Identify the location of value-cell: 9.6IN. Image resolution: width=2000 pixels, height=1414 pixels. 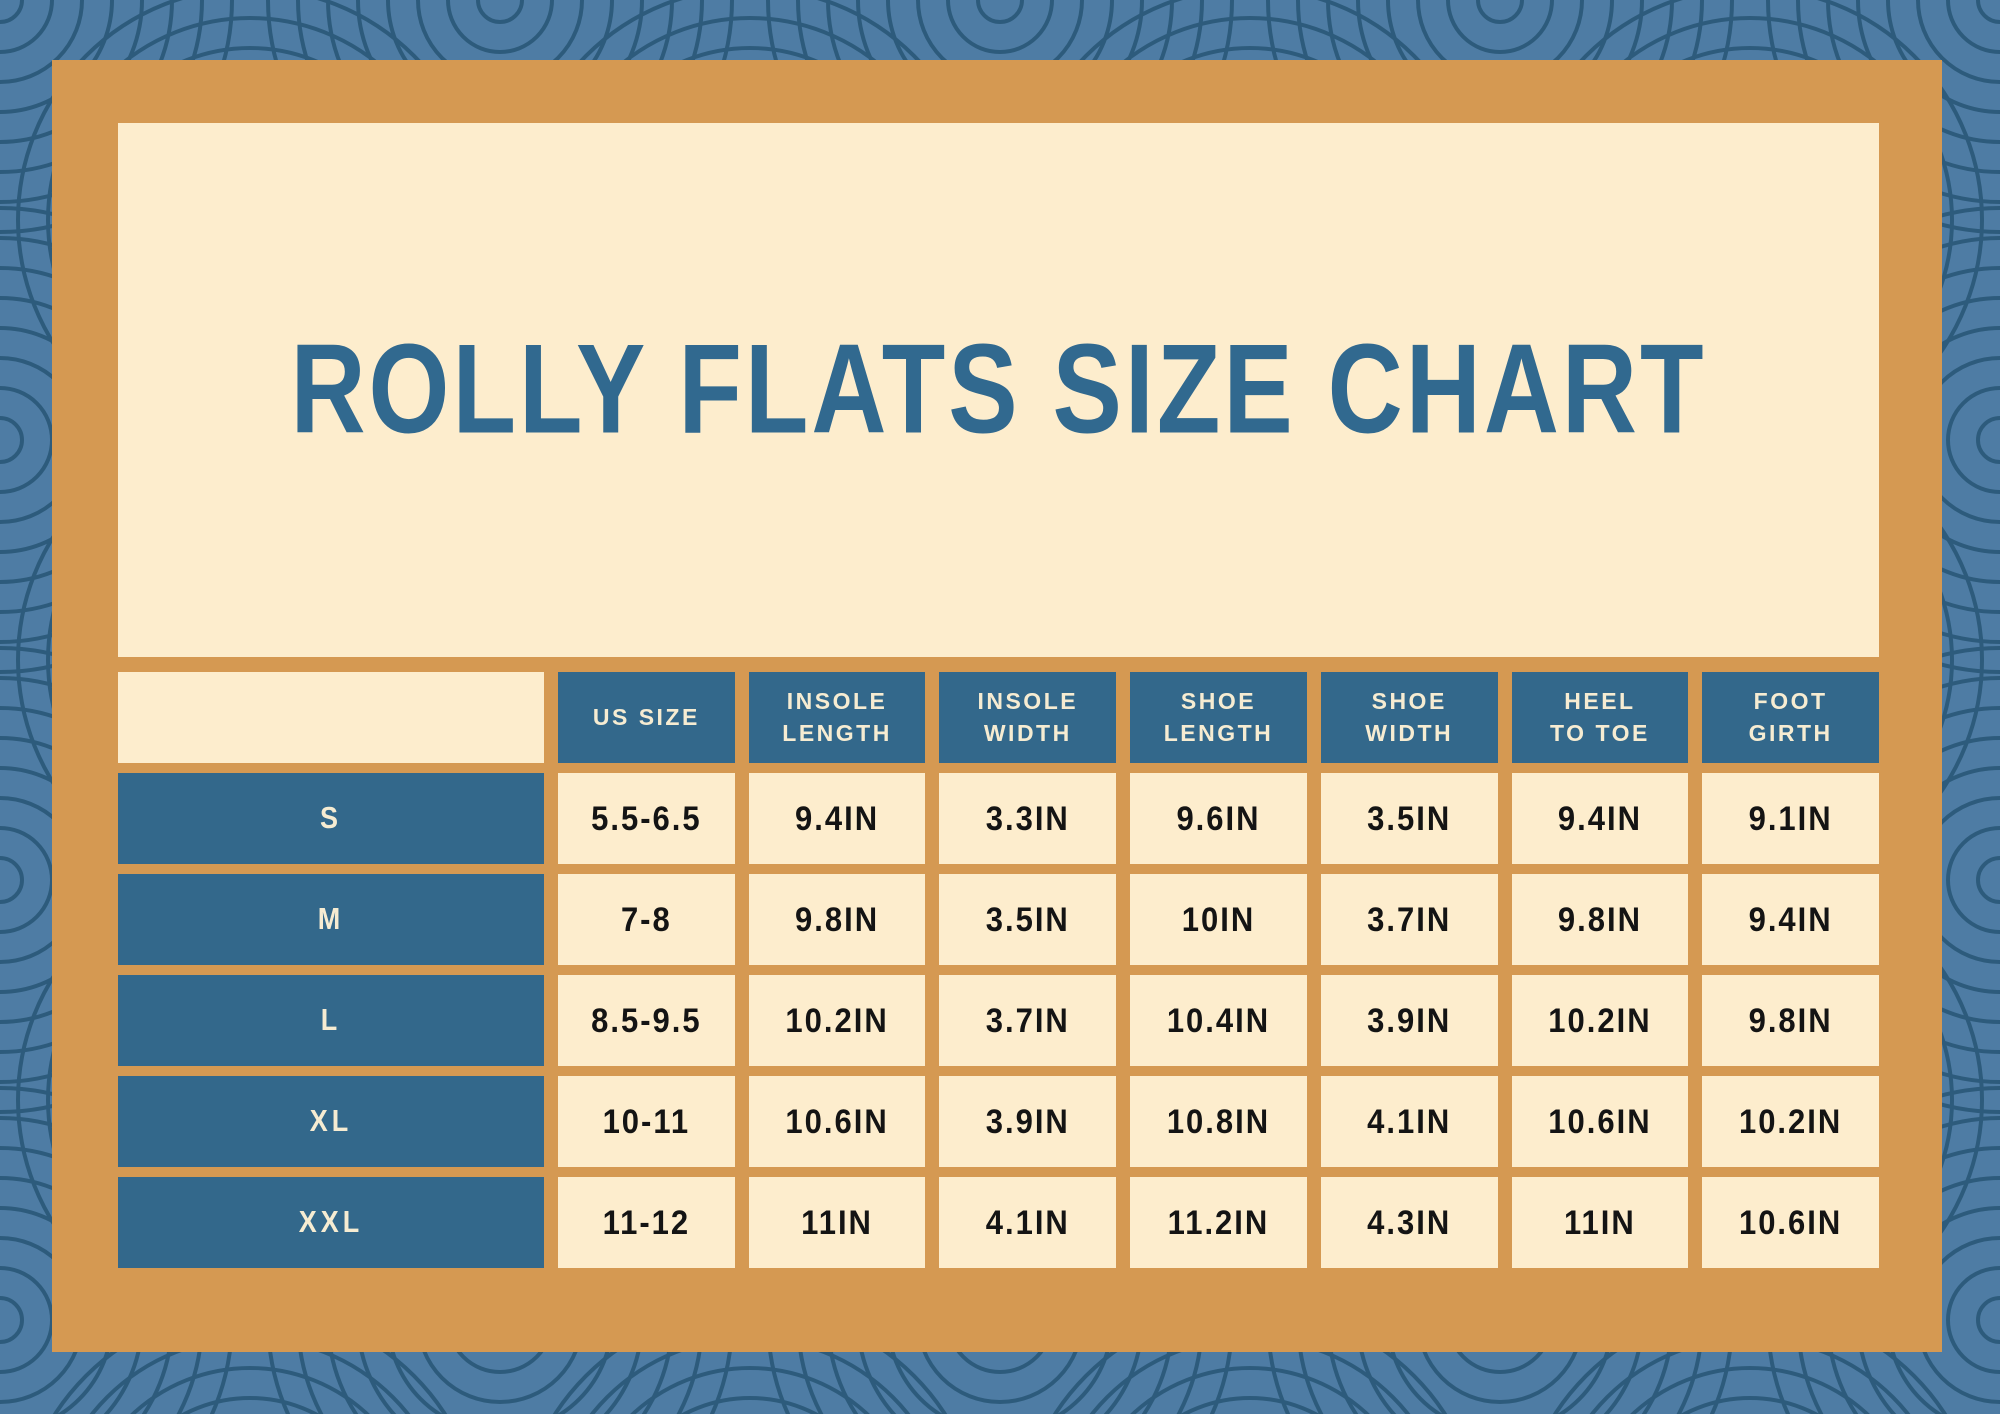
(1218, 818).